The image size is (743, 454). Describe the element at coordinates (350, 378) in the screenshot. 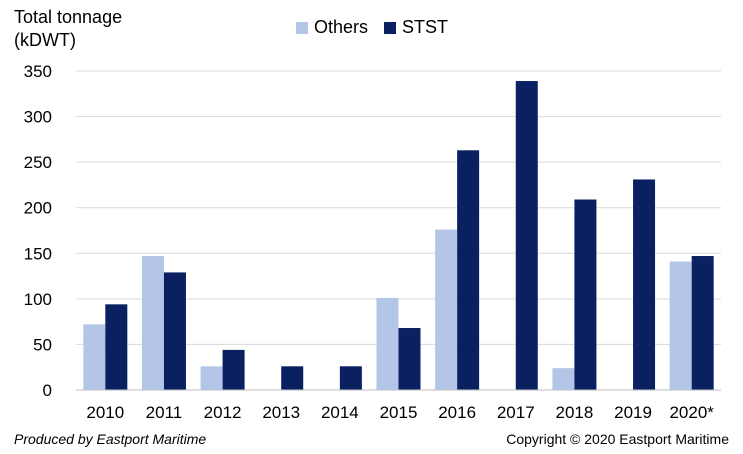

I see `bar-stst-2014` at that location.